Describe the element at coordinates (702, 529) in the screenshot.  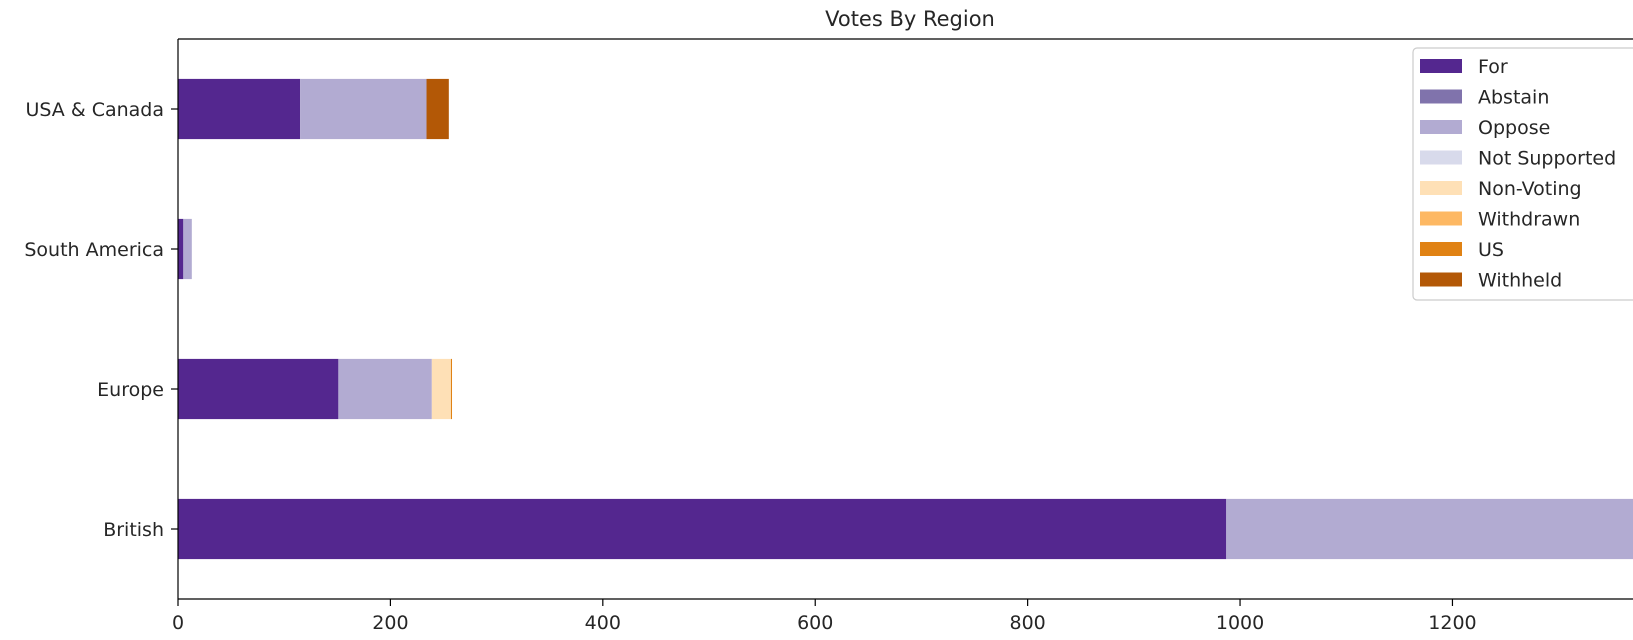
I see `bar-british-for` at that location.